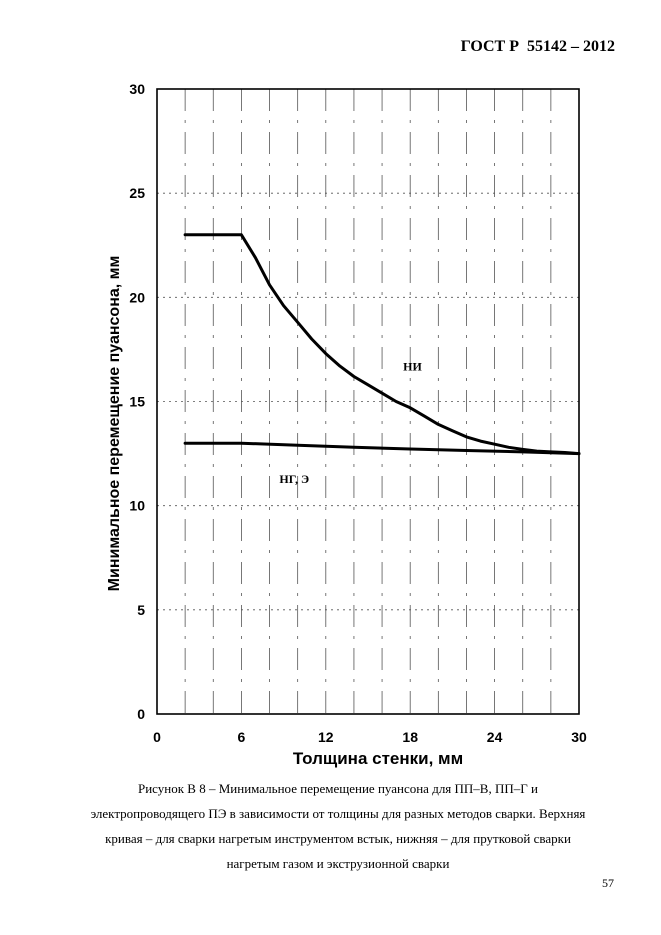 The height and width of the screenshot is (935, 661). I want to click on y-tick-label: 25, so click(137, 193).